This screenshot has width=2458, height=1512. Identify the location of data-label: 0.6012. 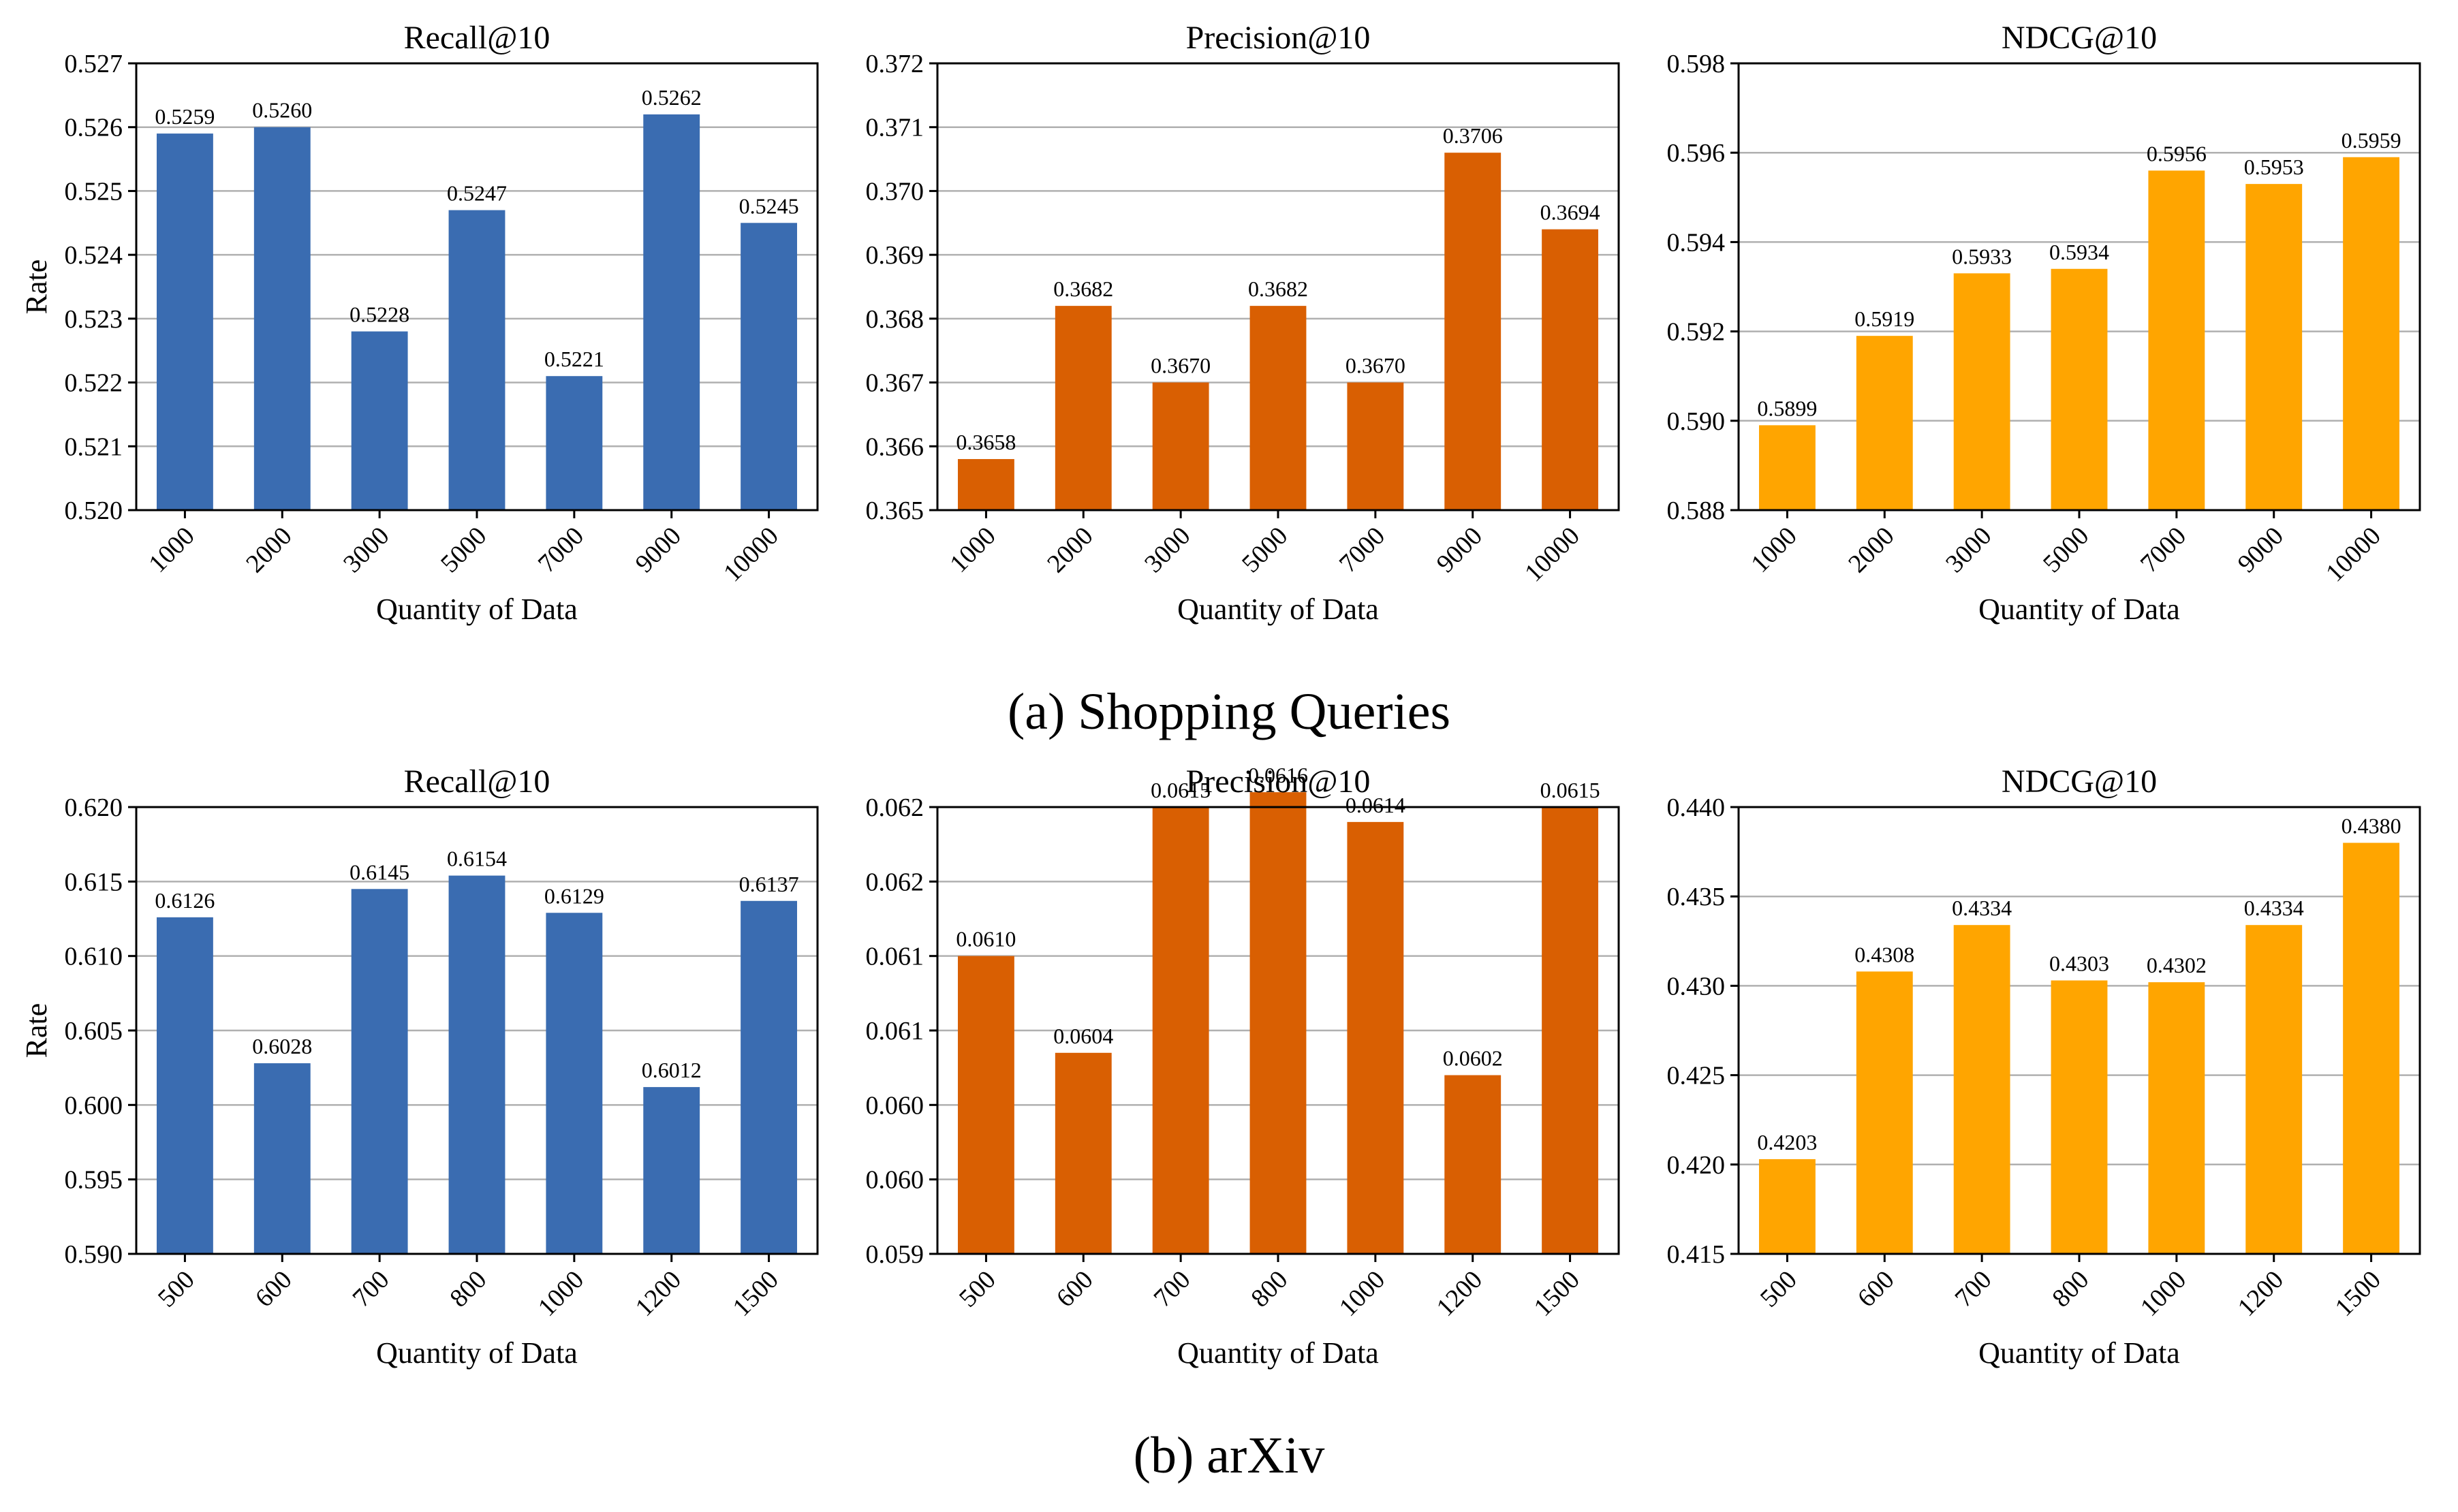
(672, 1070).